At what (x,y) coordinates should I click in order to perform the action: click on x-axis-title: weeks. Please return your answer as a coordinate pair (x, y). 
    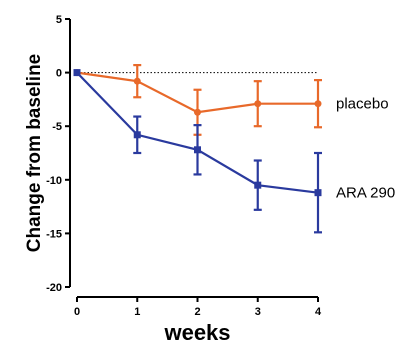
    Looking at the image, I should click on (196, 332).